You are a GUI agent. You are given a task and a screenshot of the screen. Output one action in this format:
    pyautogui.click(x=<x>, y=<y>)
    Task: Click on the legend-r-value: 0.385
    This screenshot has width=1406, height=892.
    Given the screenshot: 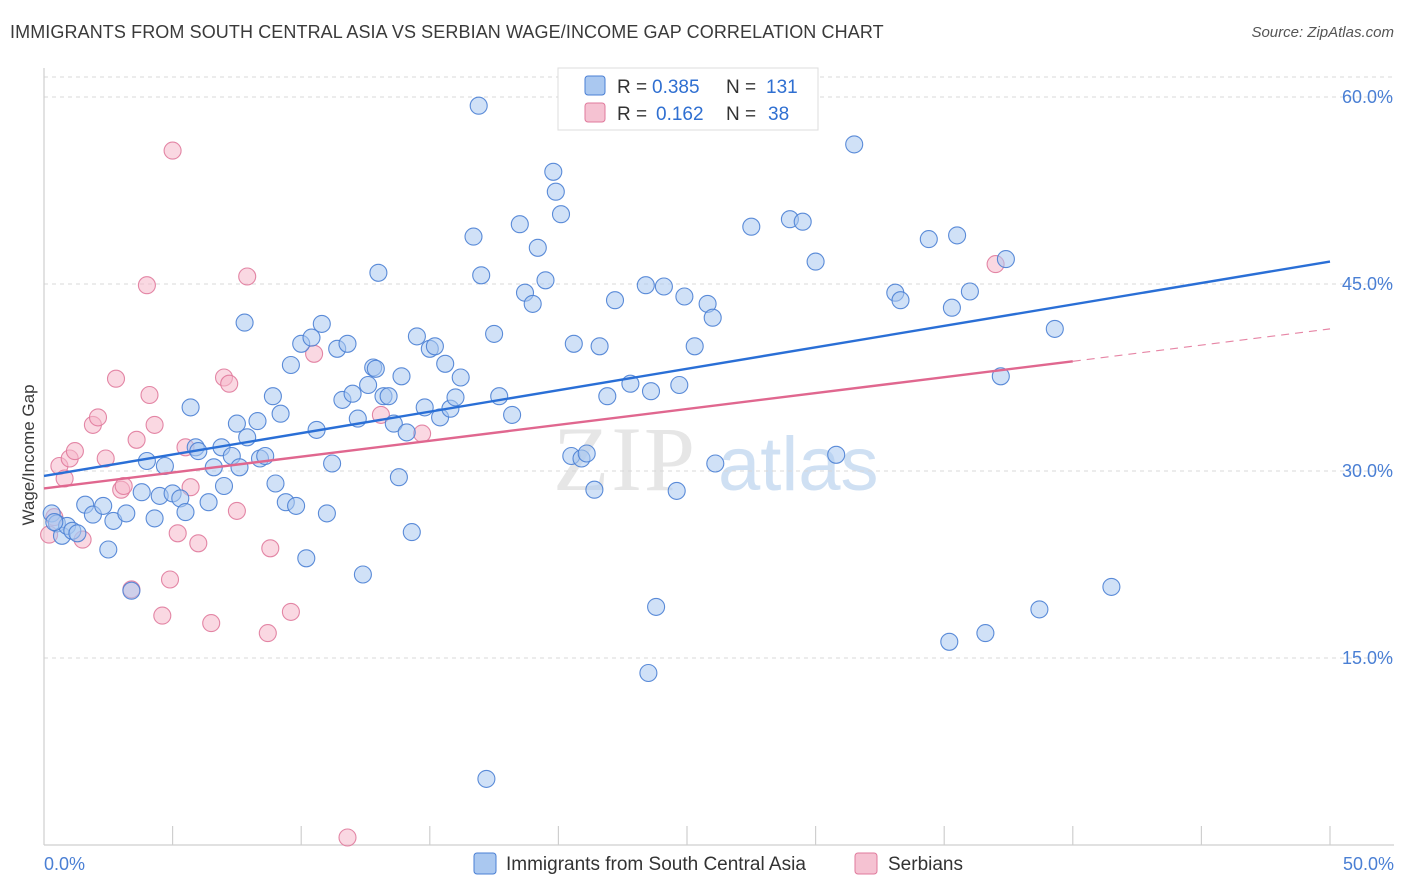 What is the action you would take?
    pyautogui.click(x=676, y=87)
    